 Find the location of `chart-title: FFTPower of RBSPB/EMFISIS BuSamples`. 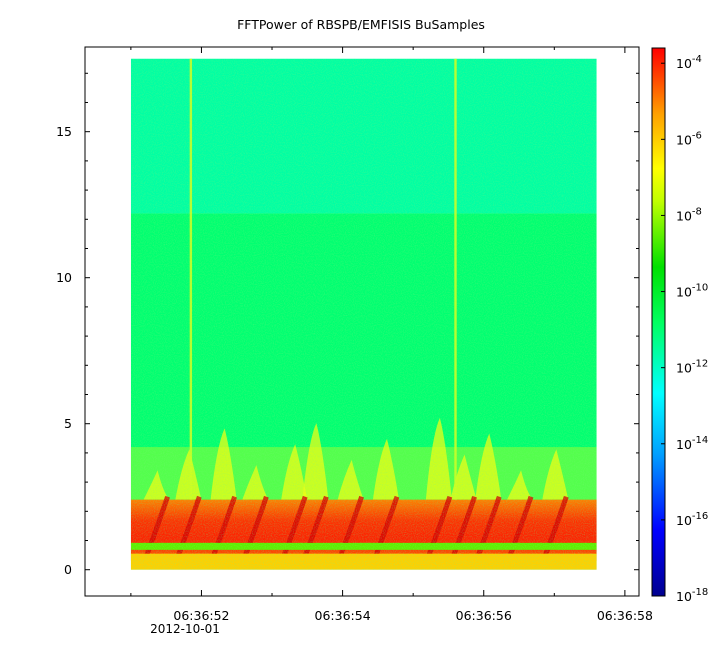

chart-title: FFTPower of RBSPB/EMFISIS BuSamples is located at coordinates (361, 24).